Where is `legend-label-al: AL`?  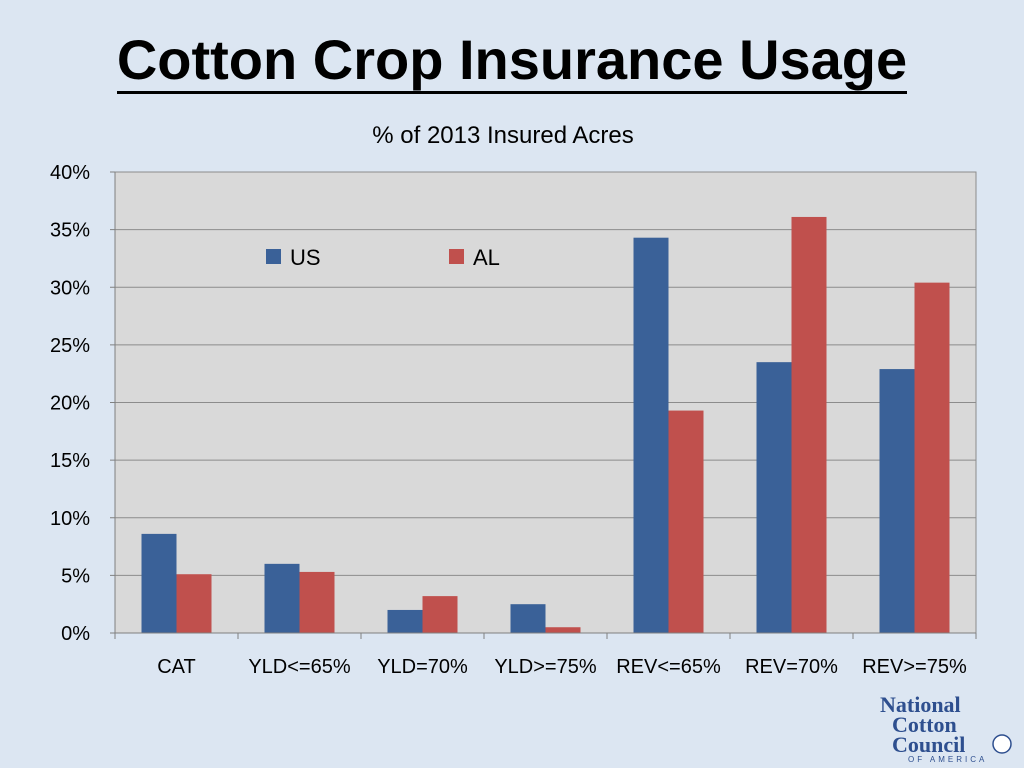 legend-label-al: AL is located at coordinates (486, 257).